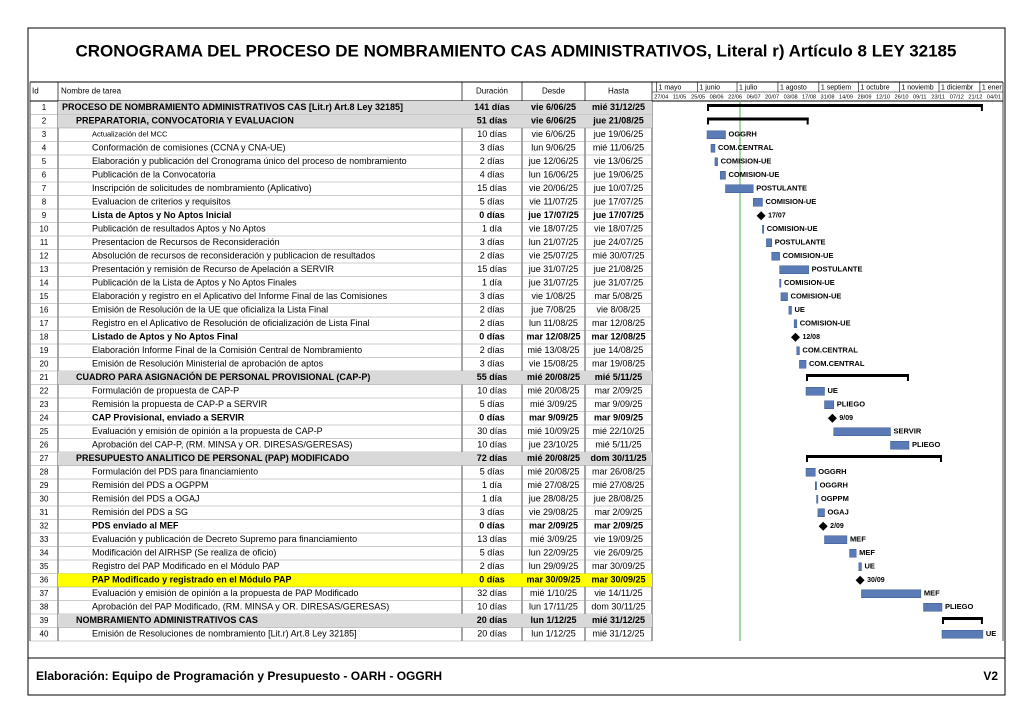 This screenshot has width=1024, height=712. What do you see at coordinates (553, 296) in the screenshot?
I see `task-start: vie 1/08/25` at bounding box center [553, 296].